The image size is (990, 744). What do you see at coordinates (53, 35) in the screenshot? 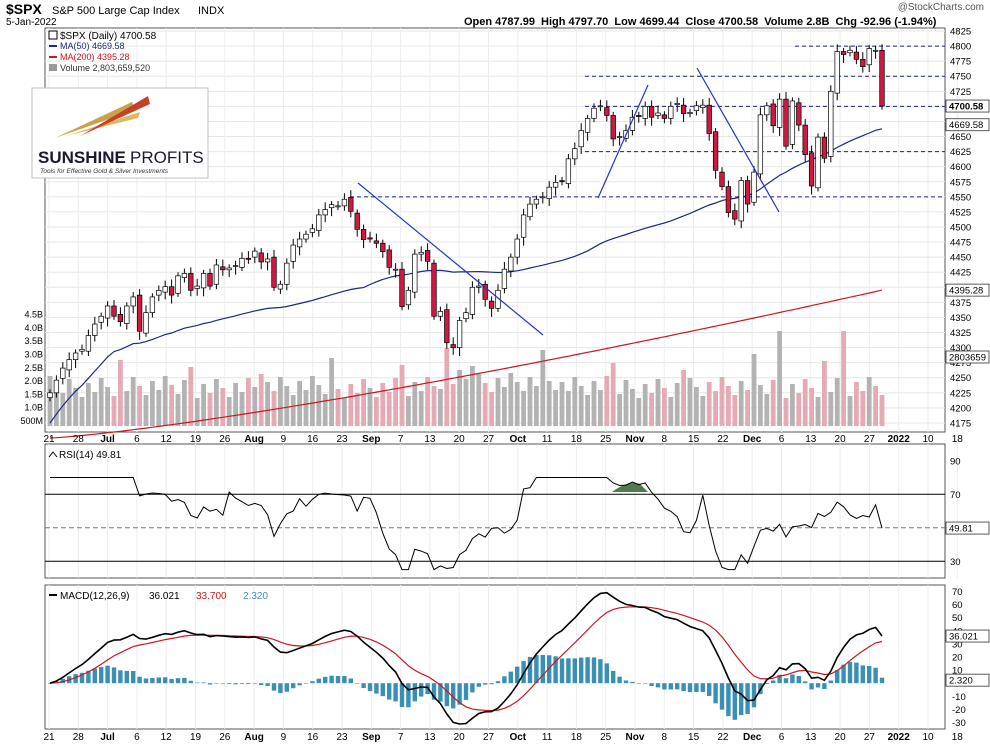
I see `legend-price-swatch` at bounding box center [53, 35].